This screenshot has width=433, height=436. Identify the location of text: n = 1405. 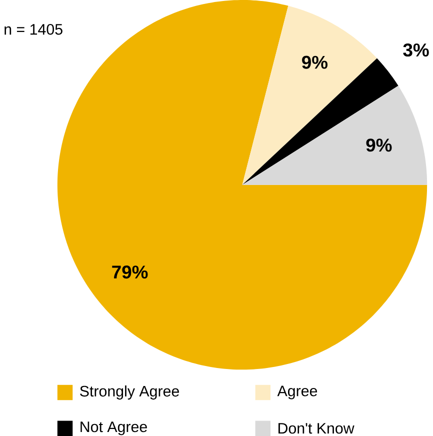
(33, 29).